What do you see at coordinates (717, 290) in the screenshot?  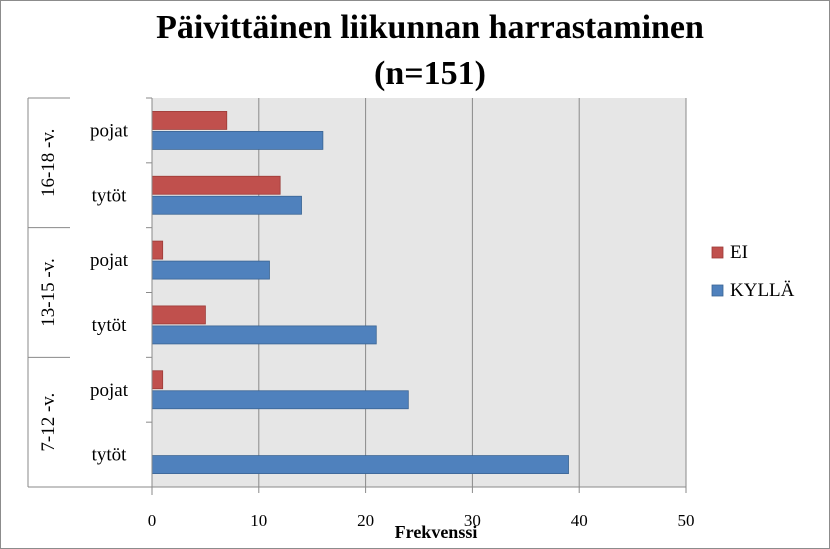 I see `legend-swatch-kyllä` at bounding box center [717, 290].